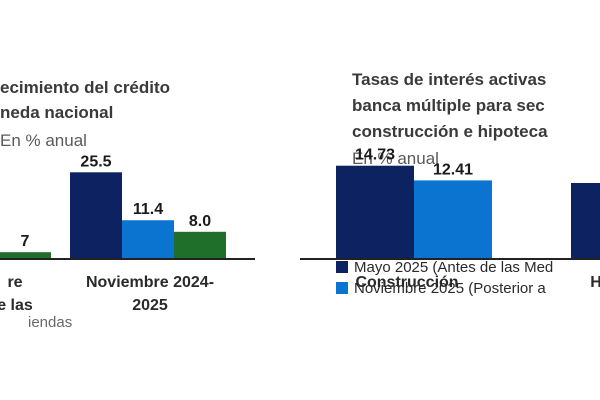 This screenshot has width=600, height=400. Describe the element at coordinates (406, 282) in the screenshot. I see `right-category-1: Construcción` at that location.